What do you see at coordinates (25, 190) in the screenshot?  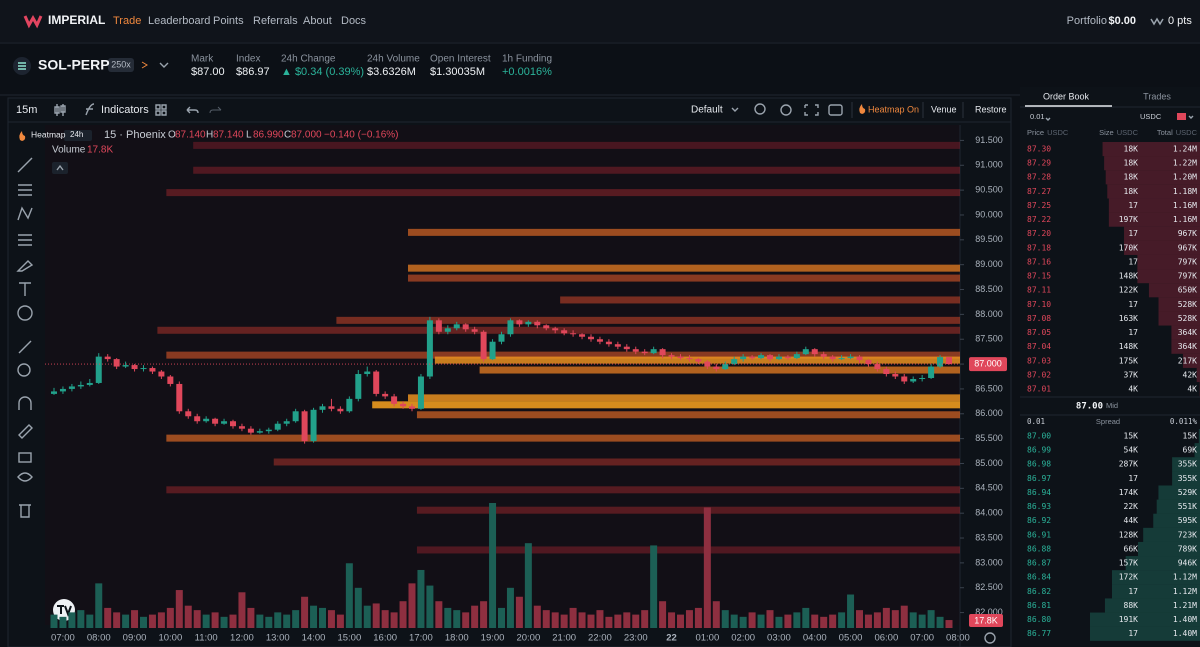 I see `fib-tool` at bounding box center [25, 190].